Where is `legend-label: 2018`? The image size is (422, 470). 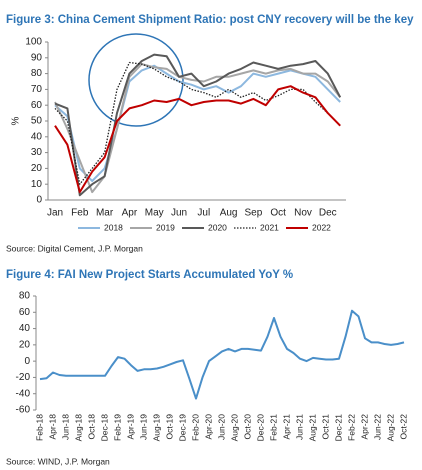 legend-label: 2018 is located at coordinates (113, 227).